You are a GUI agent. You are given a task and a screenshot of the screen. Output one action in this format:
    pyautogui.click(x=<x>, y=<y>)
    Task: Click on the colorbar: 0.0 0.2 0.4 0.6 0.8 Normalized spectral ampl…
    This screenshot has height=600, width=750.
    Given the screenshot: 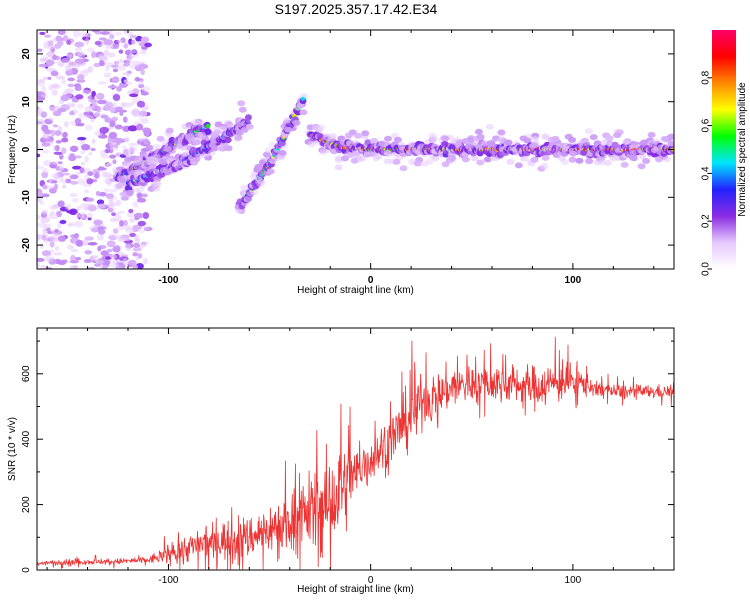 What is the action you would take?
    pyautogui.click(x=724, y=153)
    